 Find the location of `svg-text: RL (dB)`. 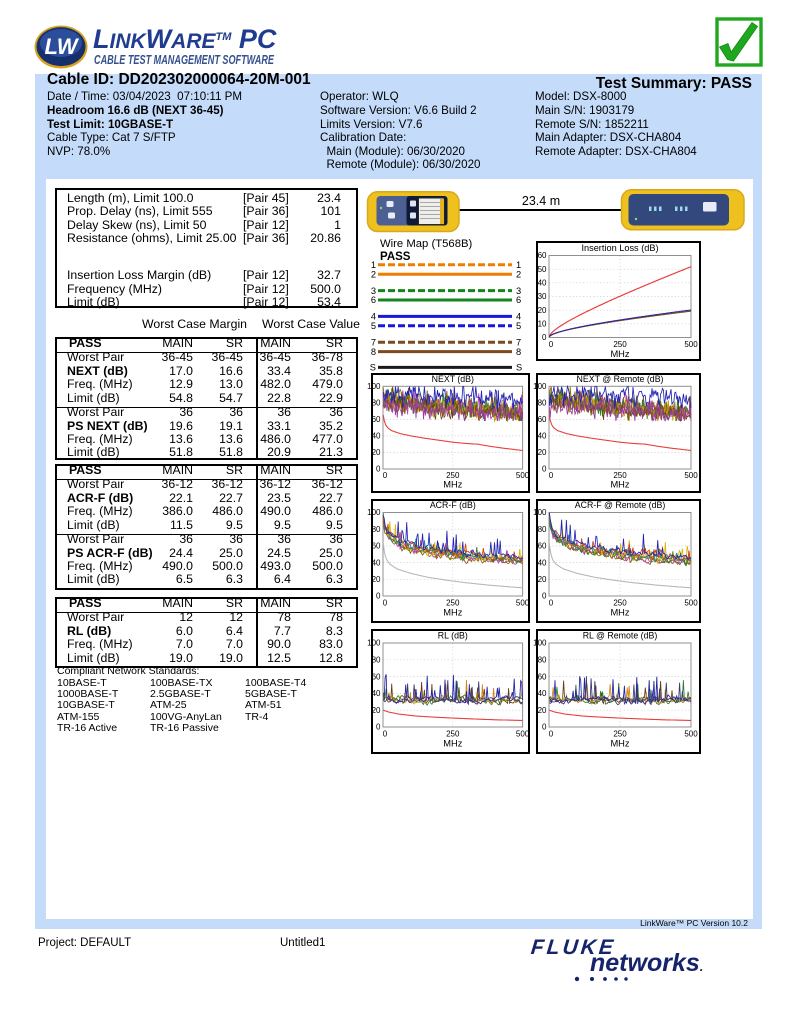

svg-text: RL (dB) is located at coordinates (453, 636).